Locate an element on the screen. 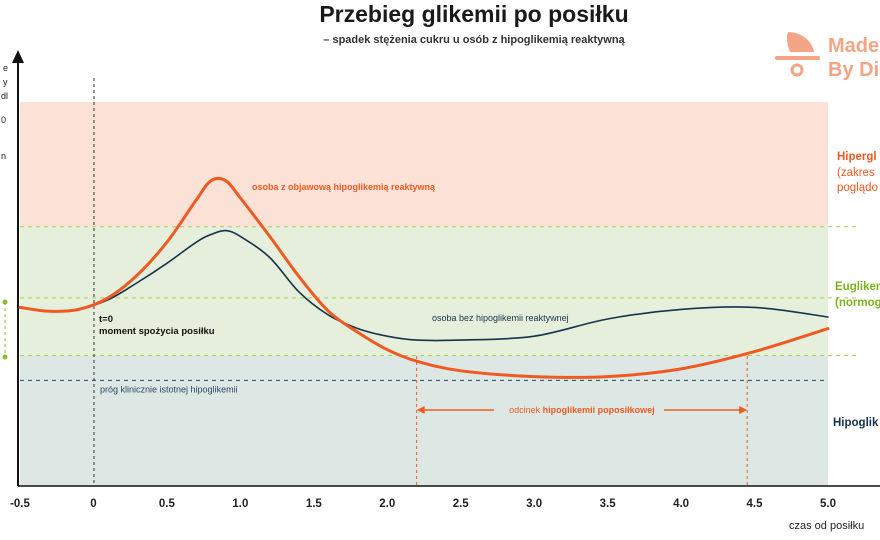  span-label-bold: hipoglikemii poposiłkowej is located at coordinates (599, 410).